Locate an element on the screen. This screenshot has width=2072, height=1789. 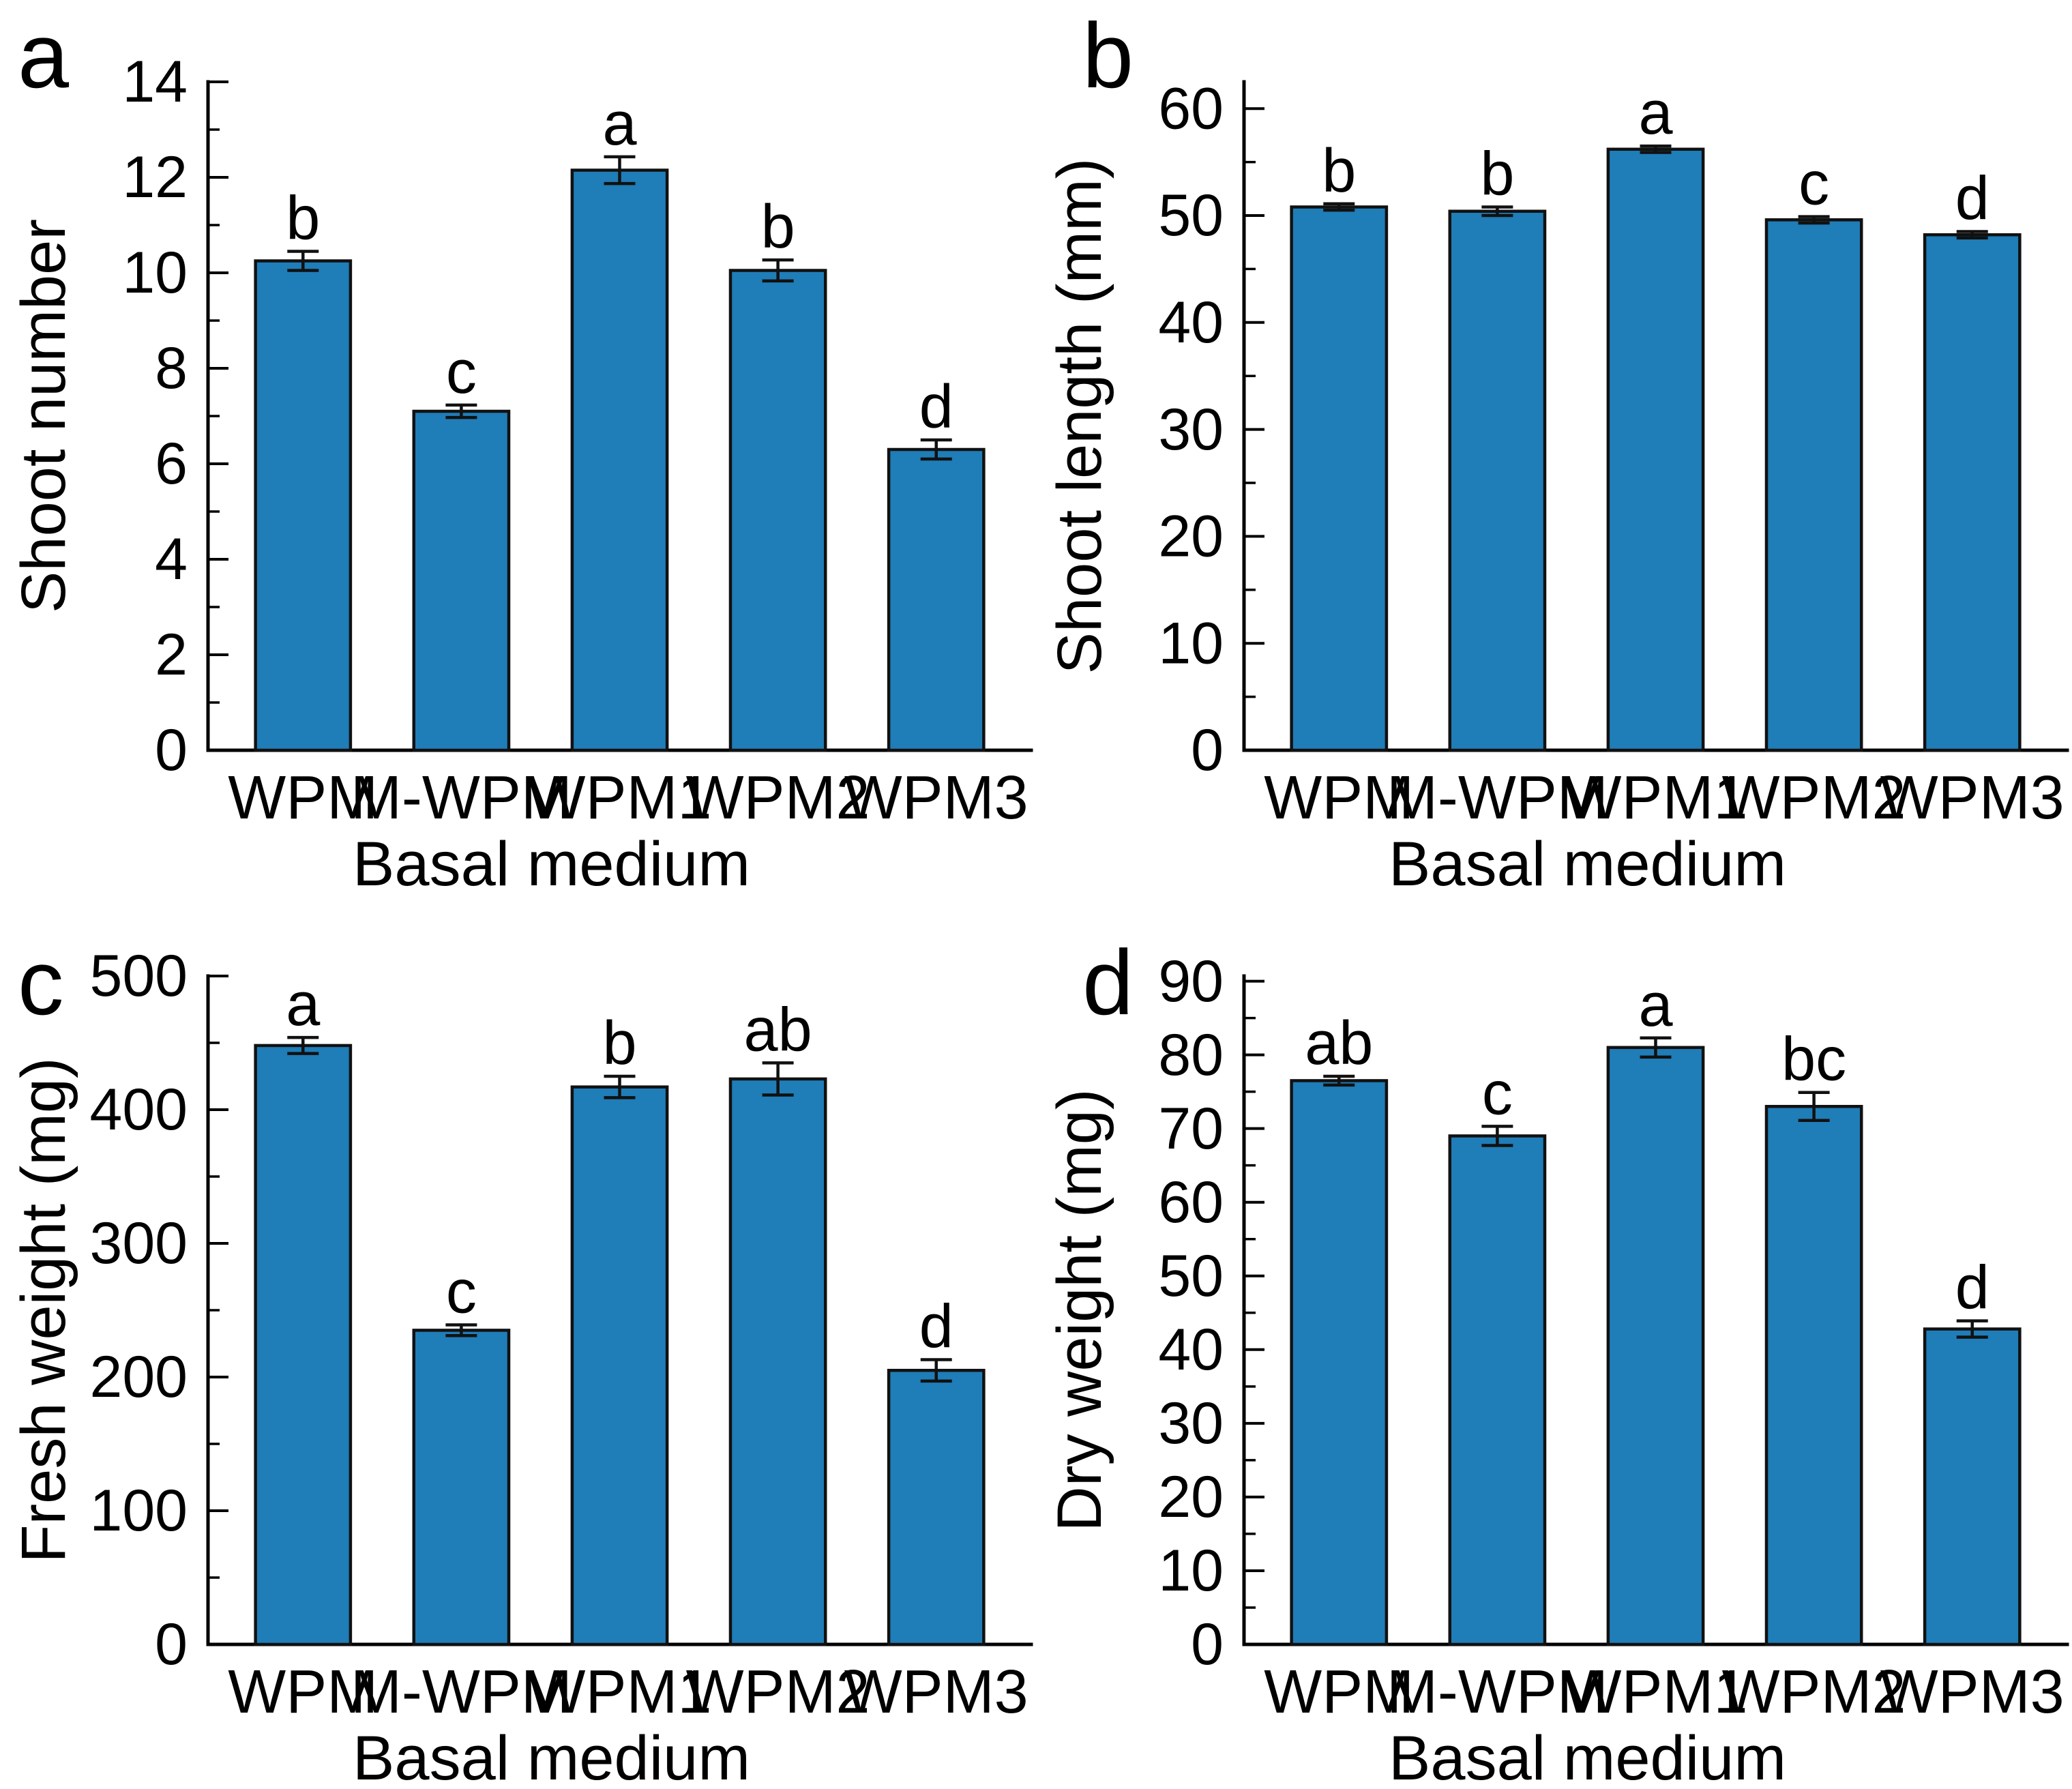
sig-letter-WPM2: ab is located at coordinates (778, 1030).